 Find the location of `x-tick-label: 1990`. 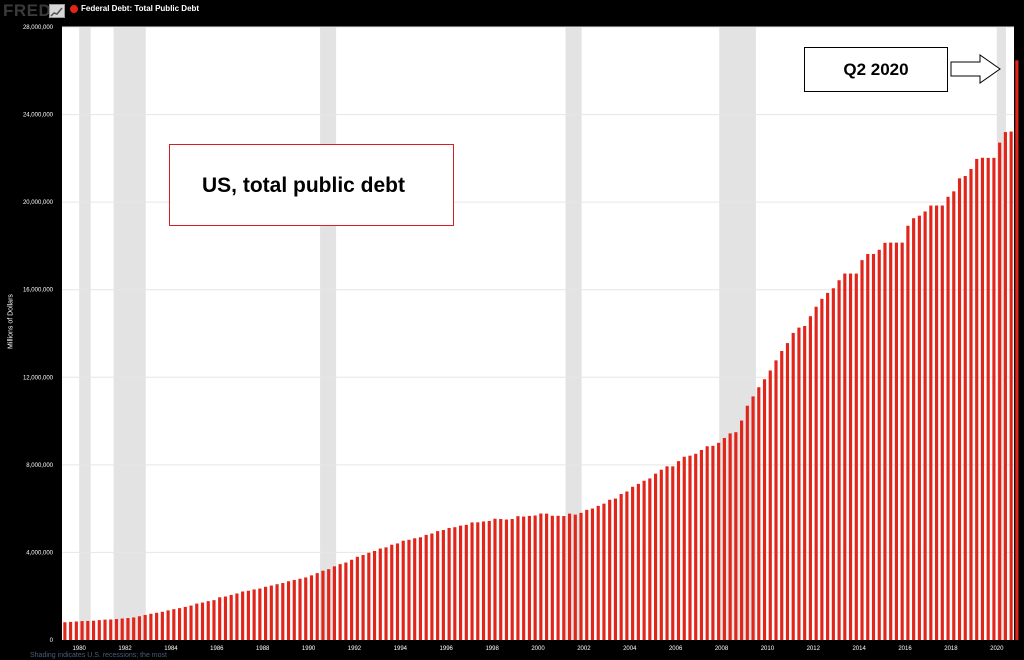

x-tick-label: 1990 is located at coordinates (309, 649).